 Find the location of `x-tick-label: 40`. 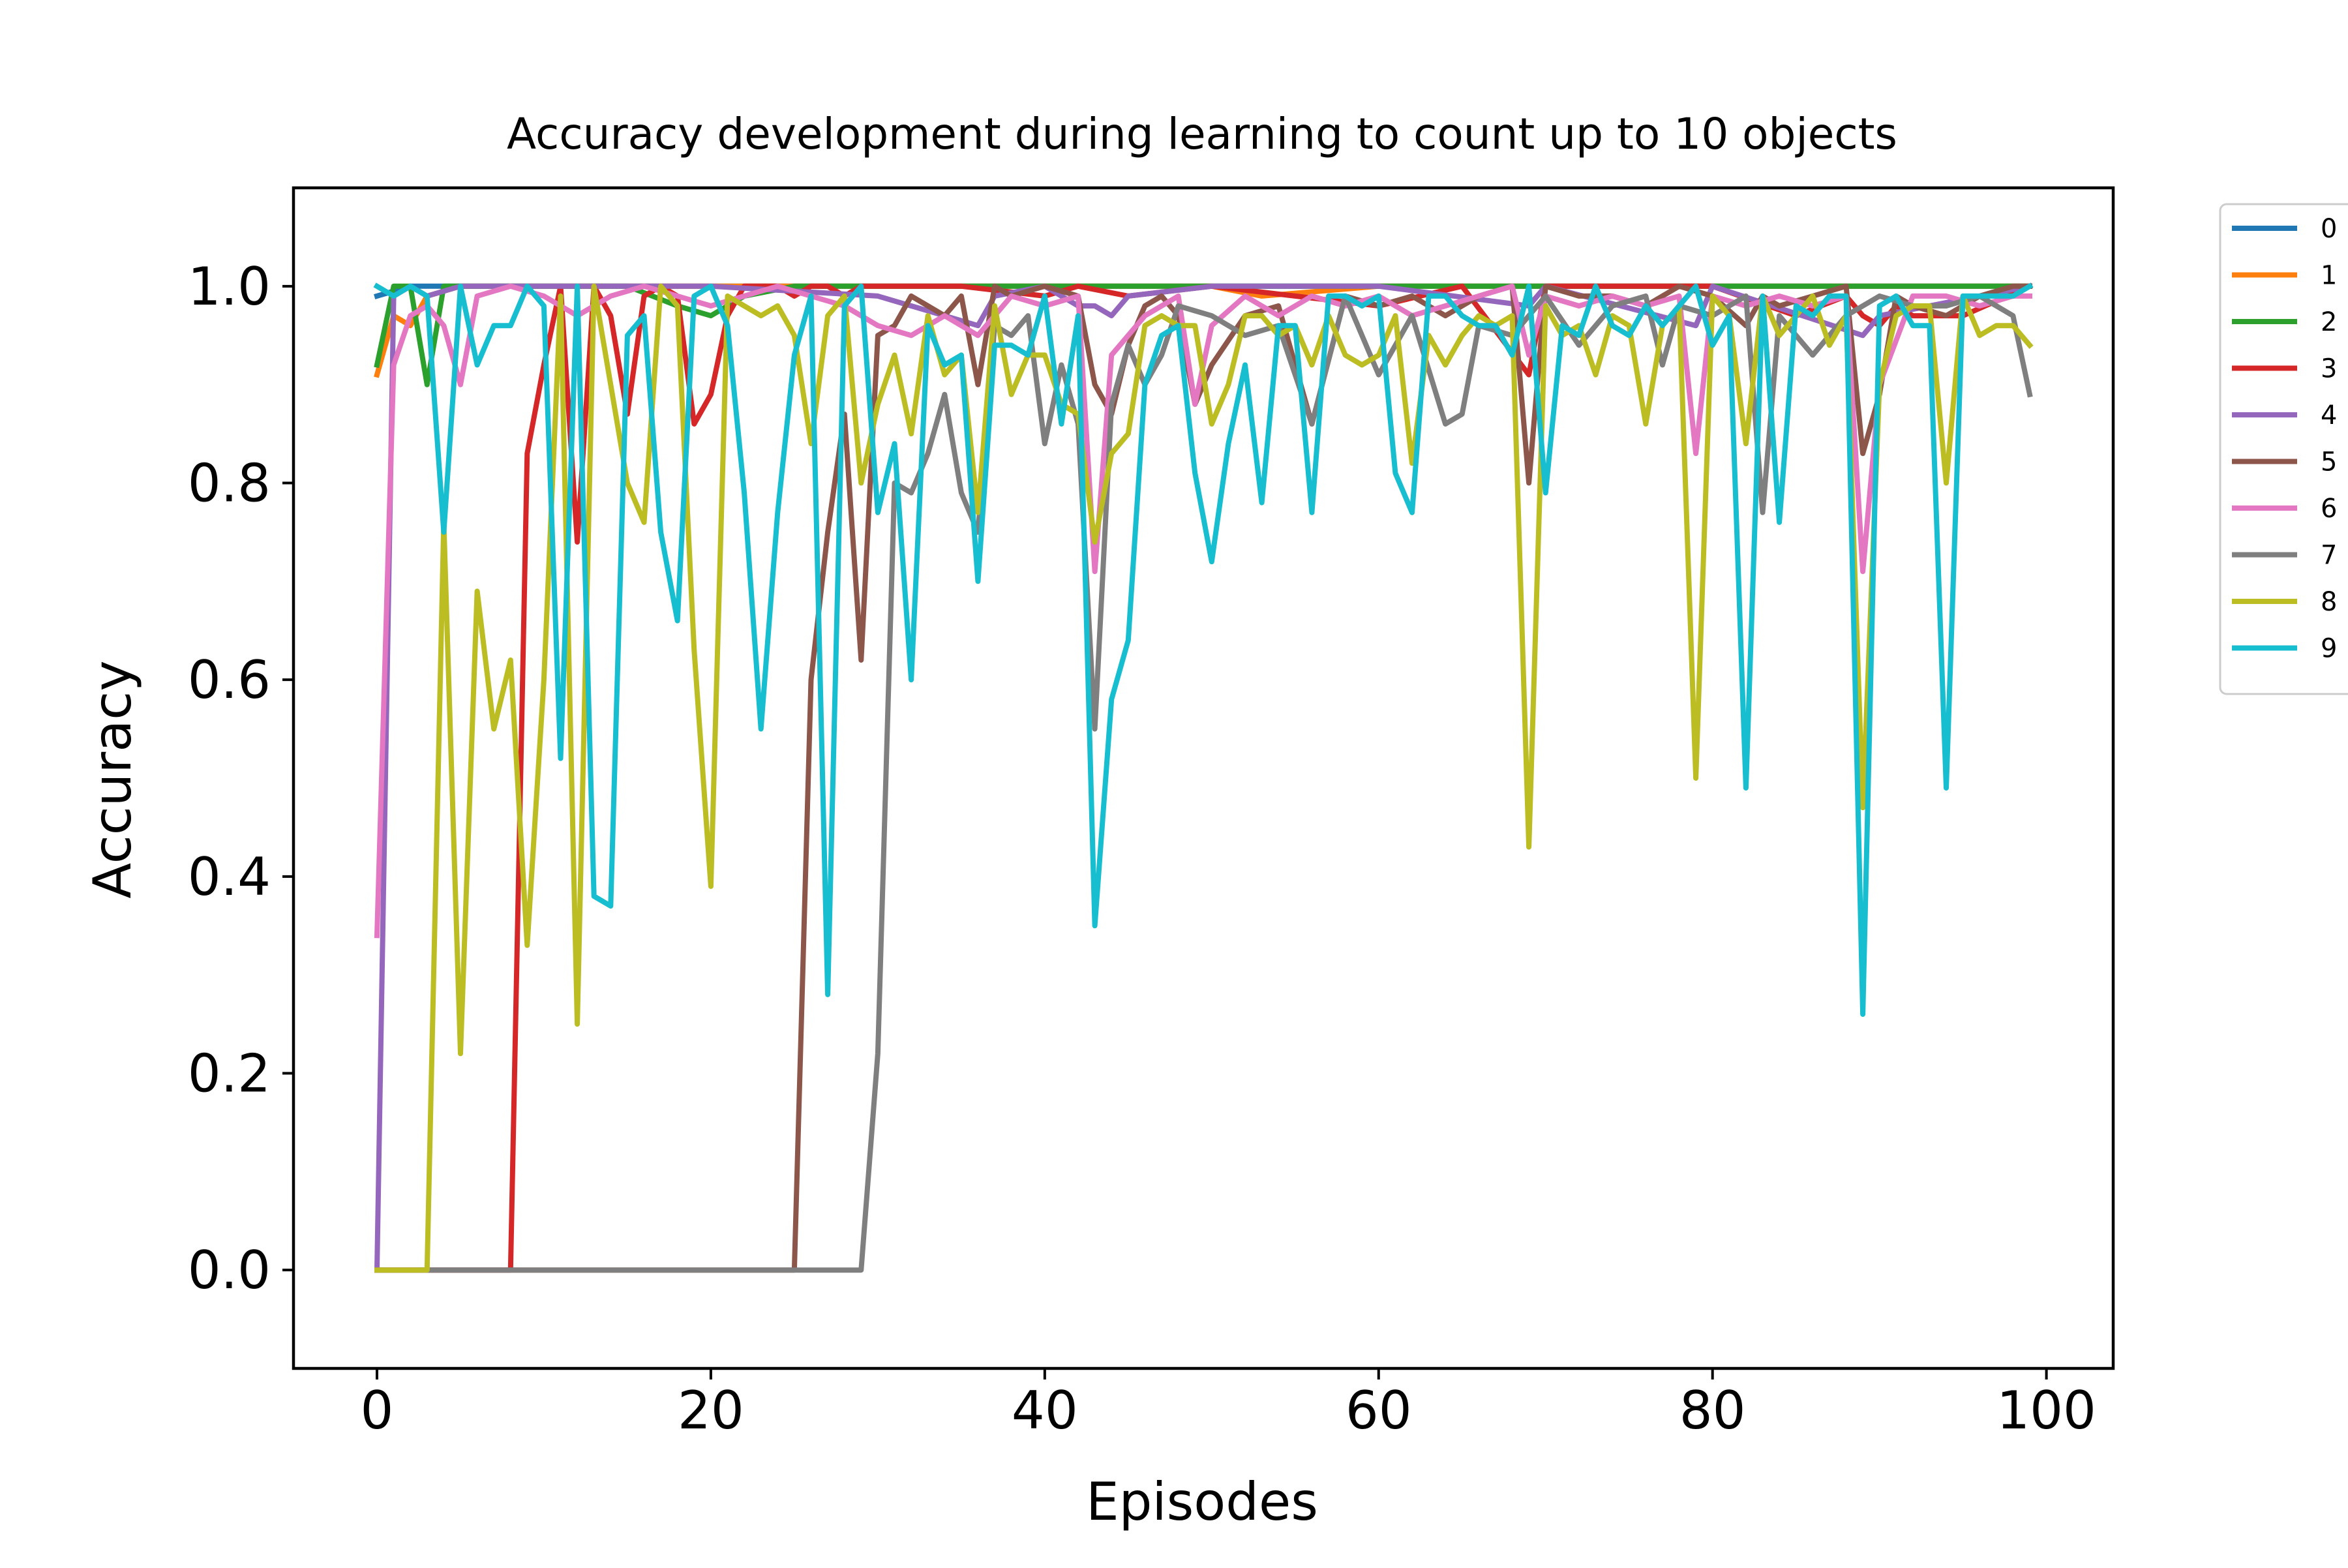

x-tick-label: 40 is located at coordinates (1045, 1410).